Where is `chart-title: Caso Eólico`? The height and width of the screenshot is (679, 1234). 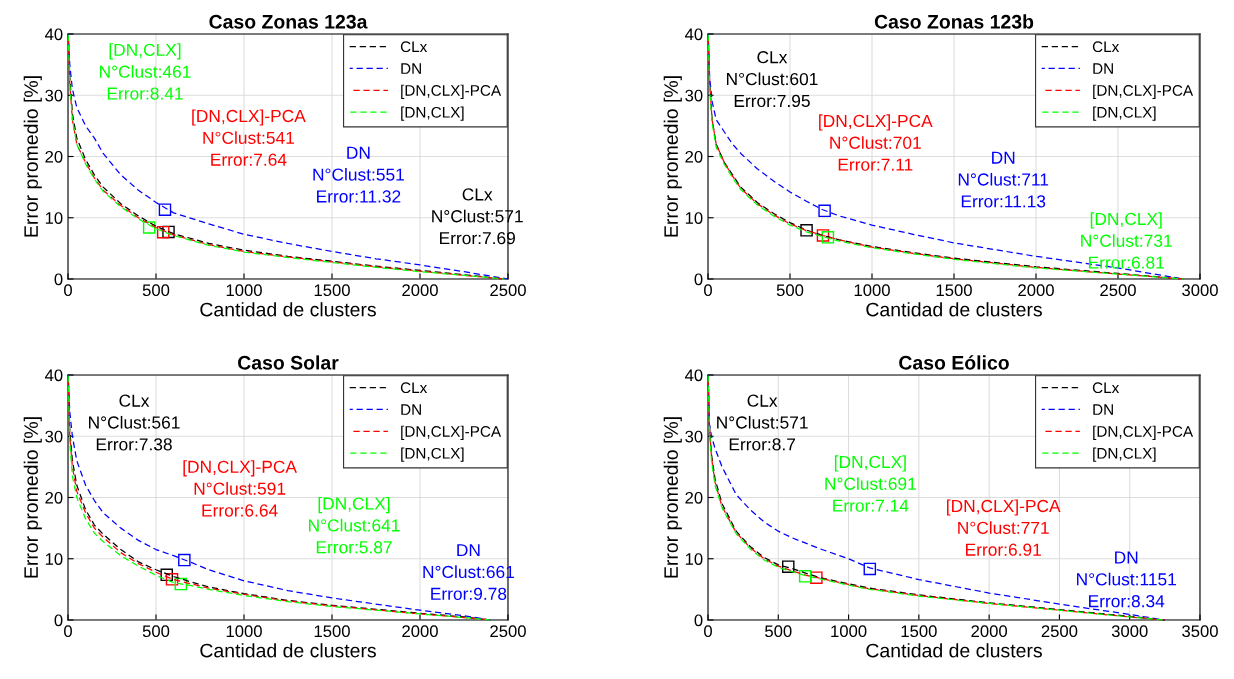
chart-title: Caso Eólico is located at coordinates (954, 362).